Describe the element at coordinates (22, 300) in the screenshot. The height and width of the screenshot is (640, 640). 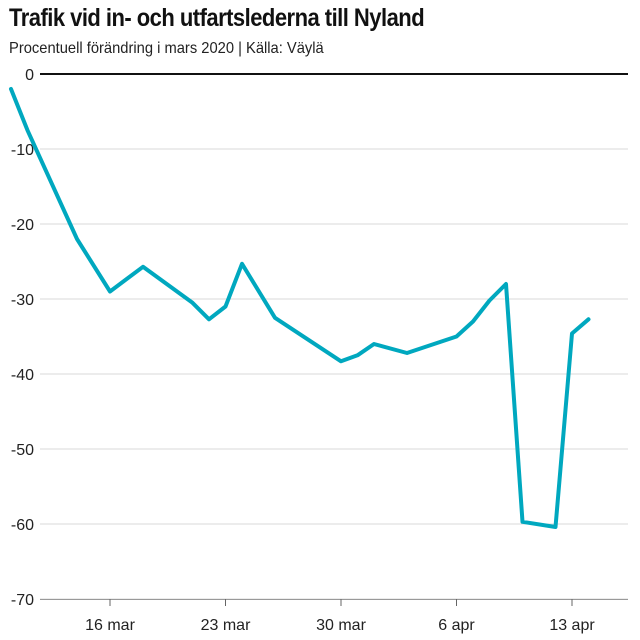
I see `y-tick-label: -30` at that location.